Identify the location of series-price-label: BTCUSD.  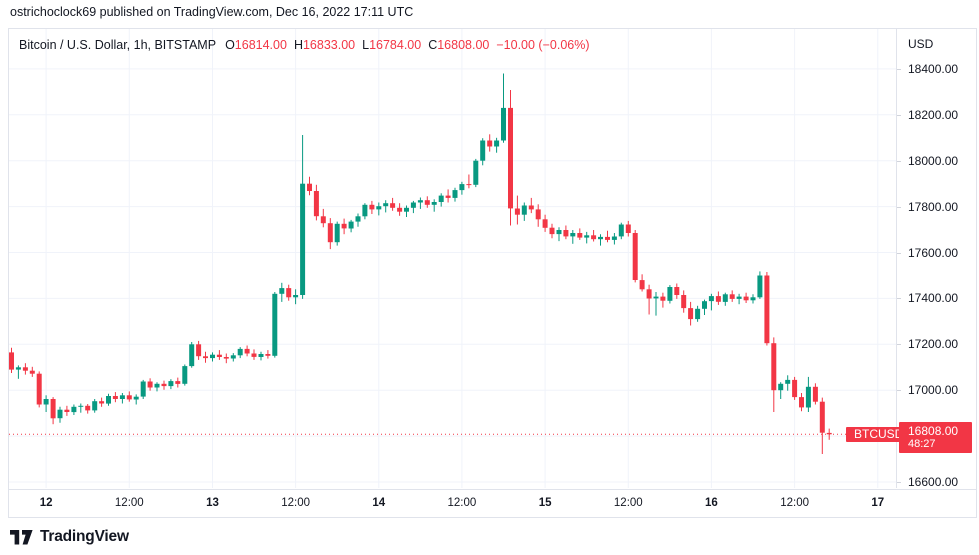
(879, 434).